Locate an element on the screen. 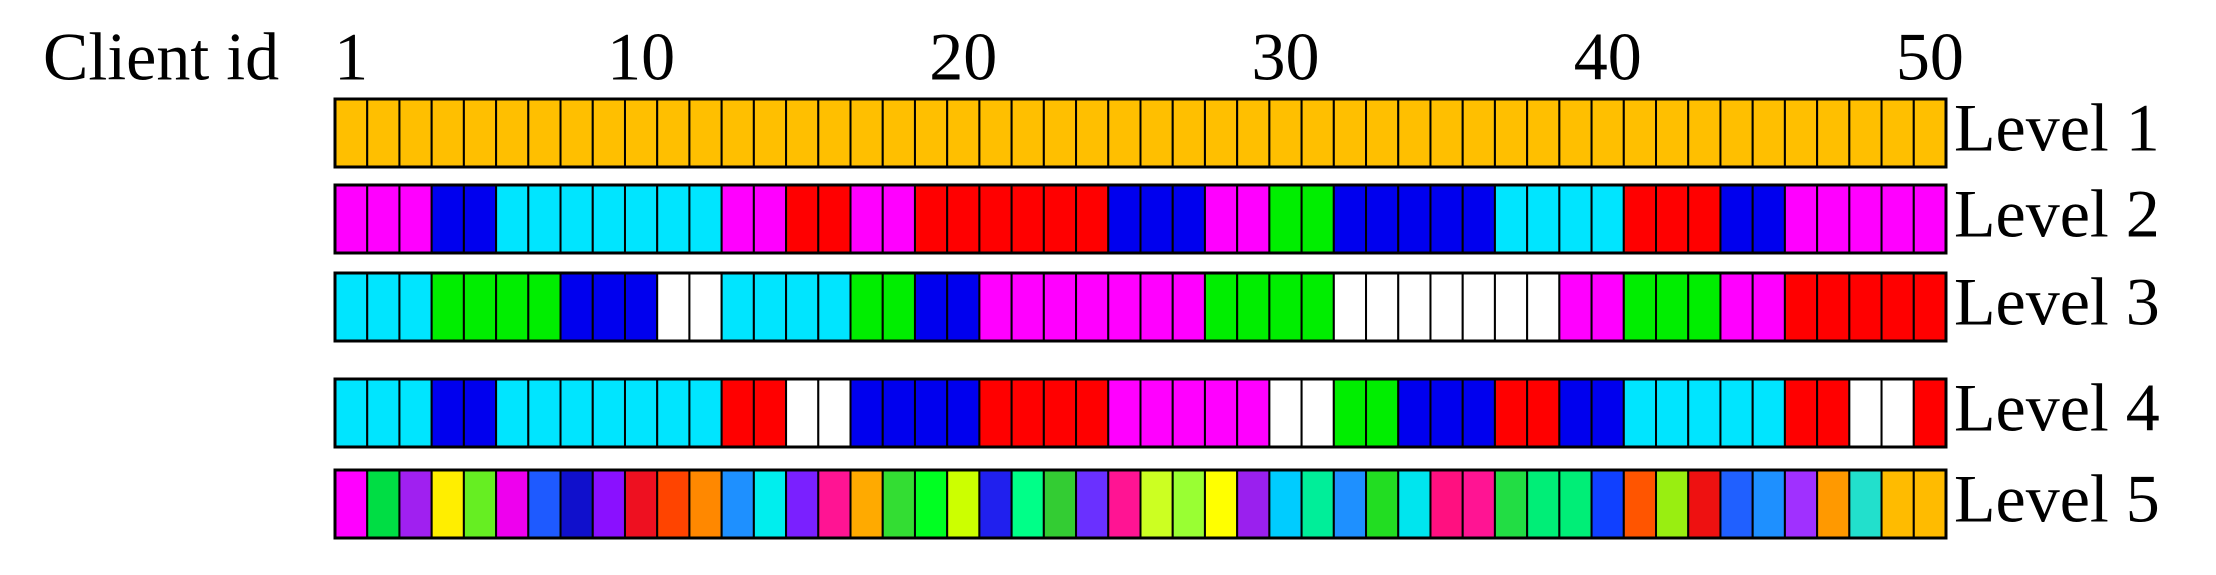  client-id-tick: 50 is located at coordinates (1930, 57).